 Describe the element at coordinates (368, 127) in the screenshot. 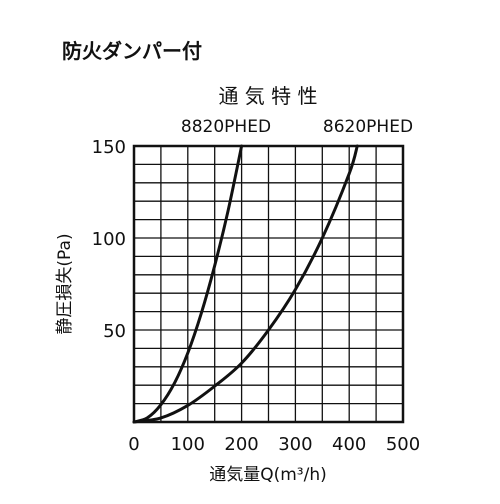

I see `series-label-8620PHED: 8620PHED` at that location.